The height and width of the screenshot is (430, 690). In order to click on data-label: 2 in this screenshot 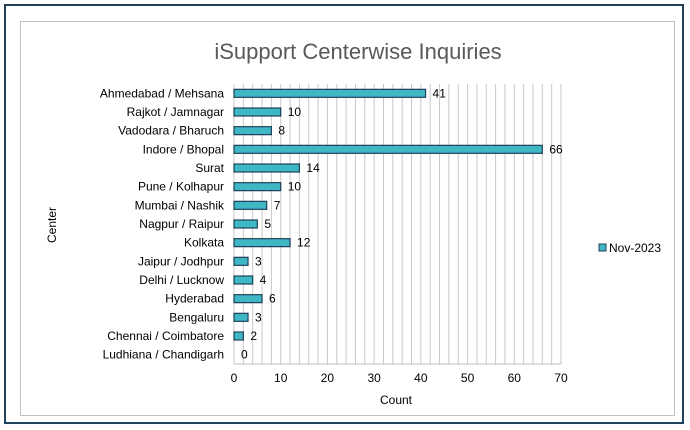, I will do `click(253, 336)`.